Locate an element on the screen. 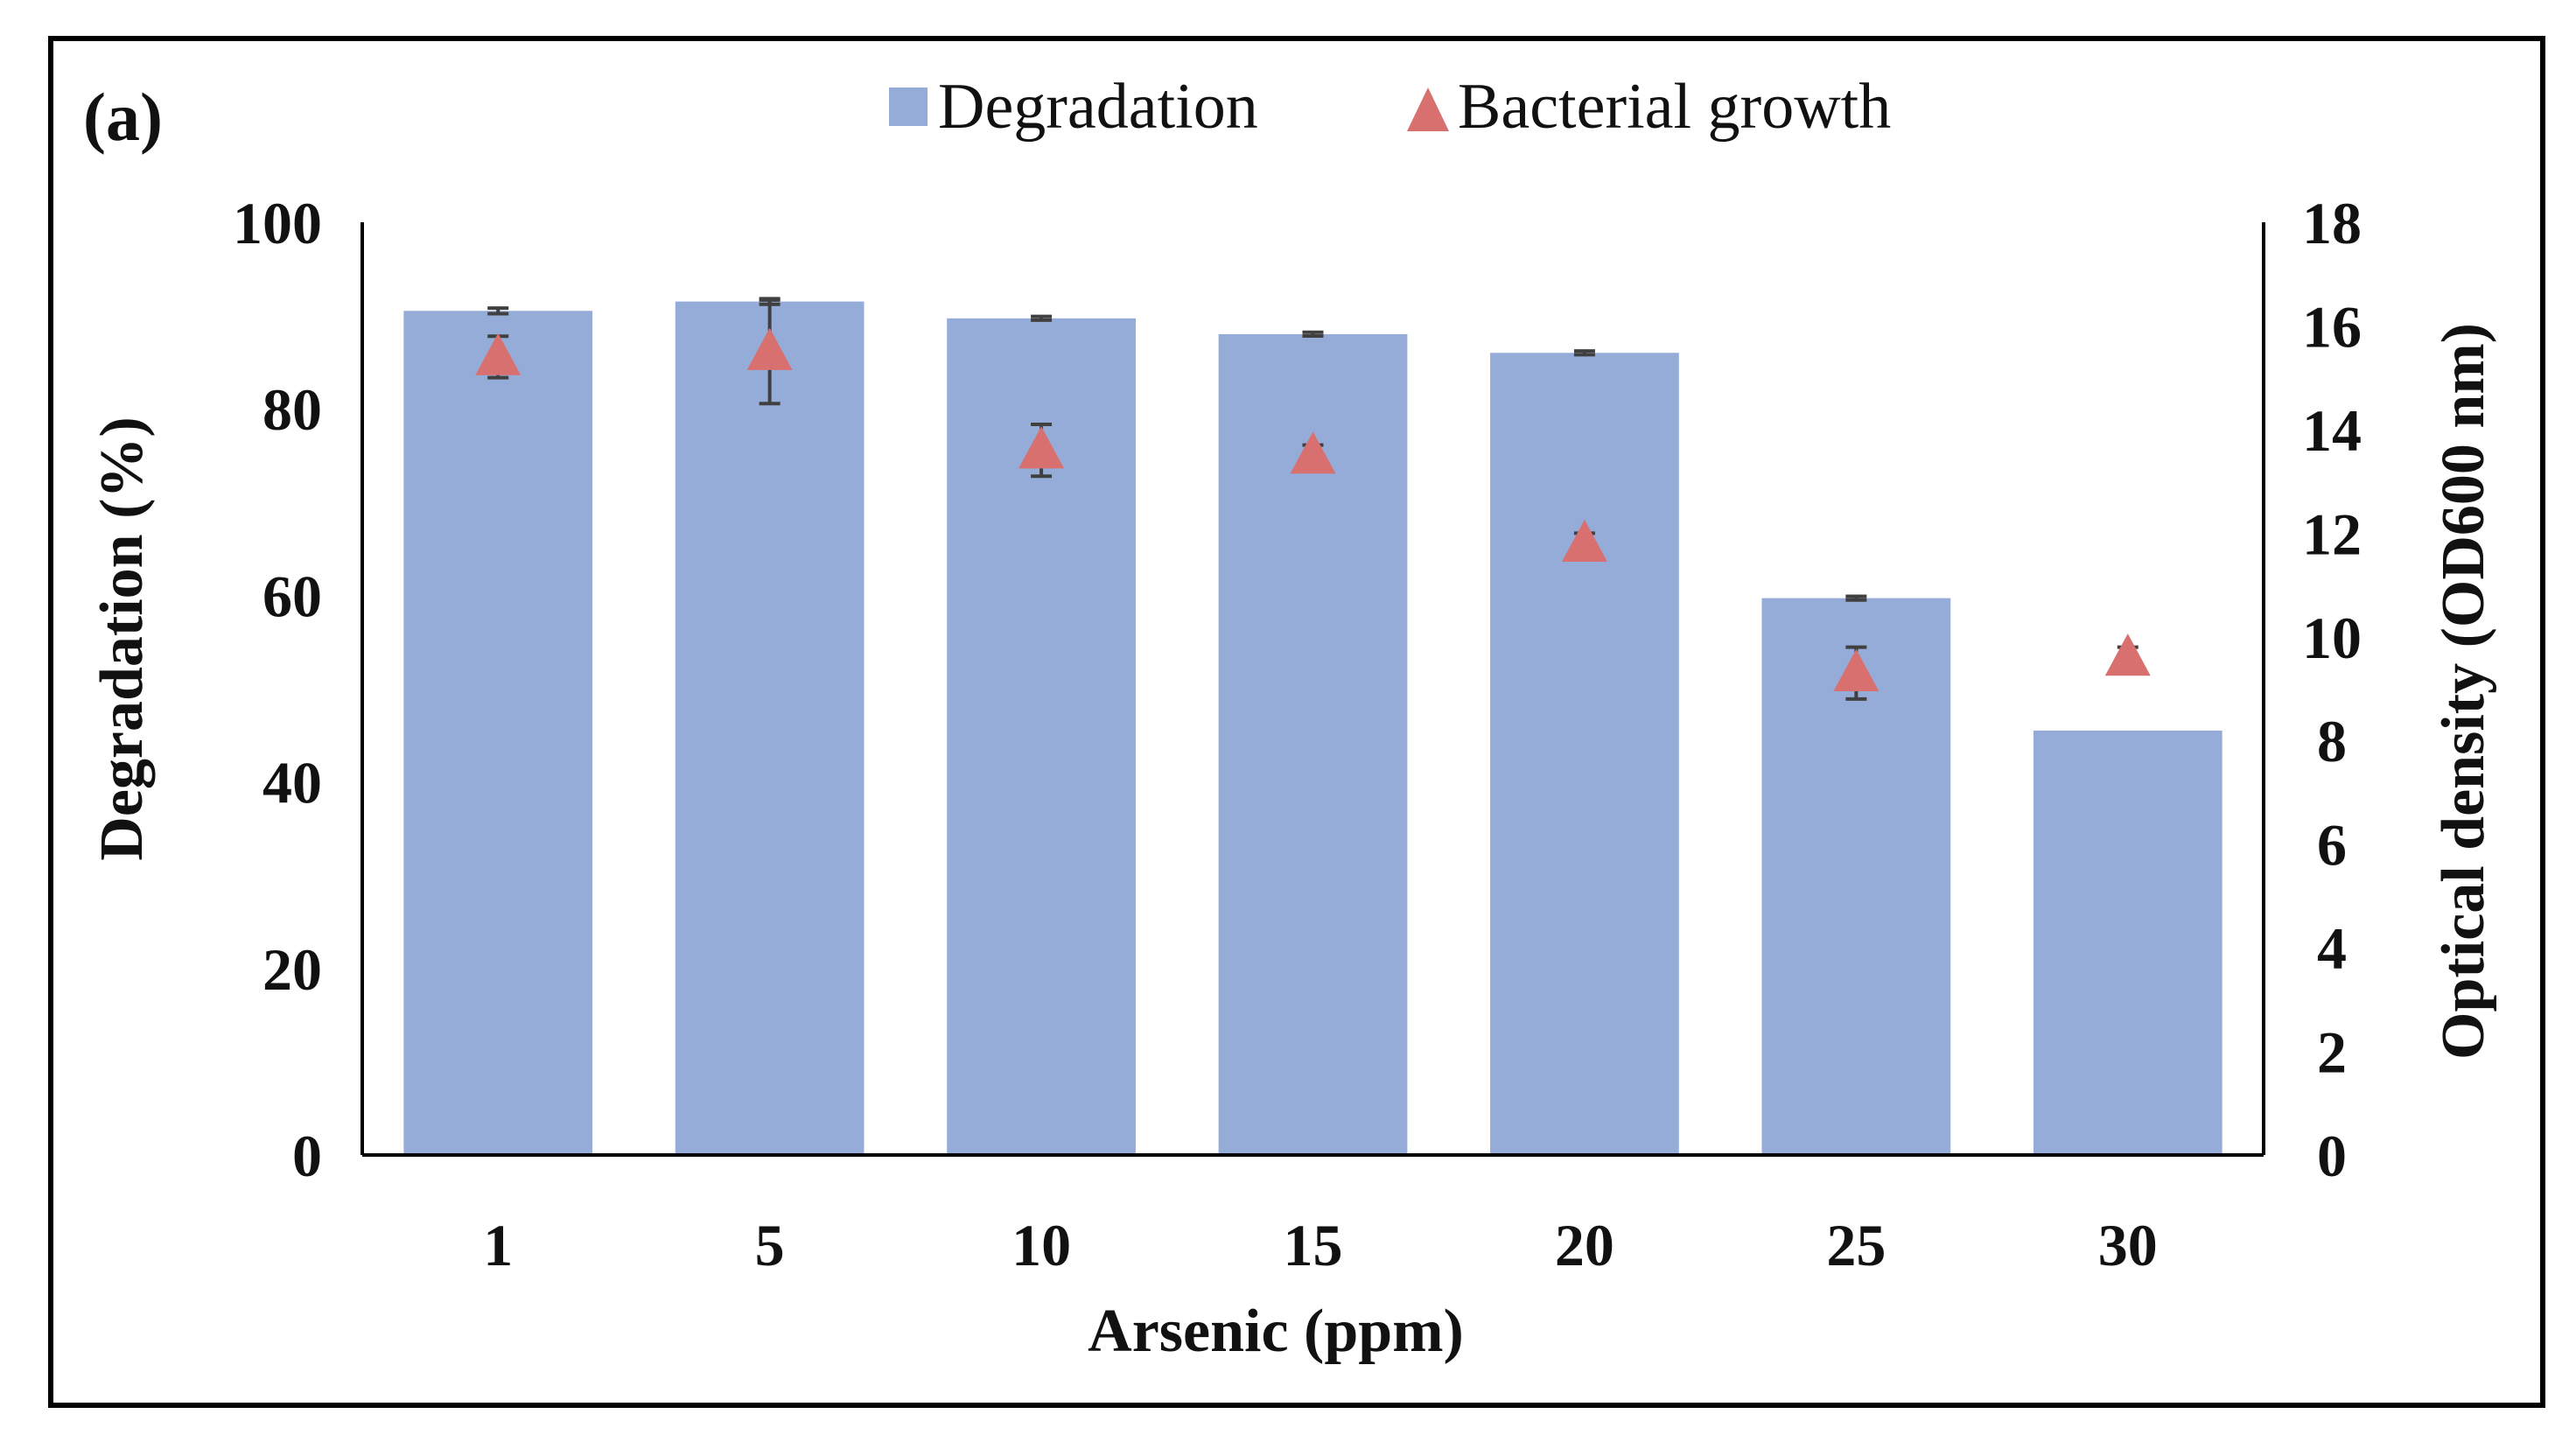 This screenshot has width=2576, height=1449. panel-label: (a) is located at coordinates (123, 117).